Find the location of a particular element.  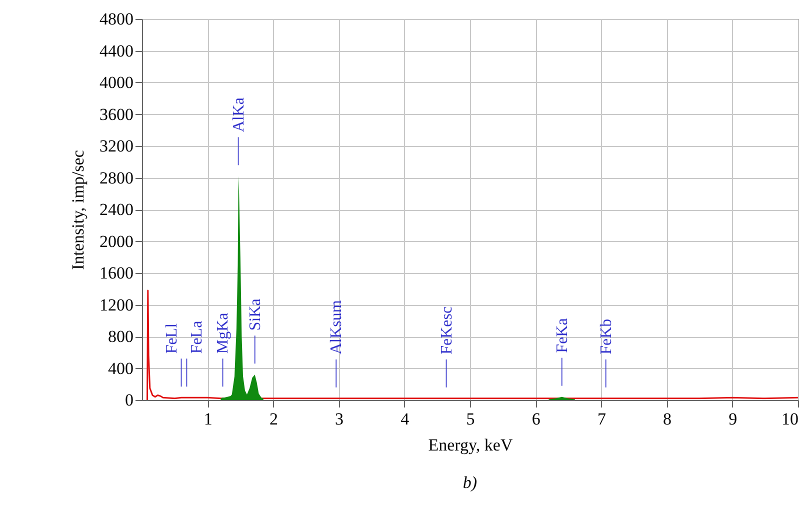

x-tick-label: 9 is located at coordinates (733, 419).